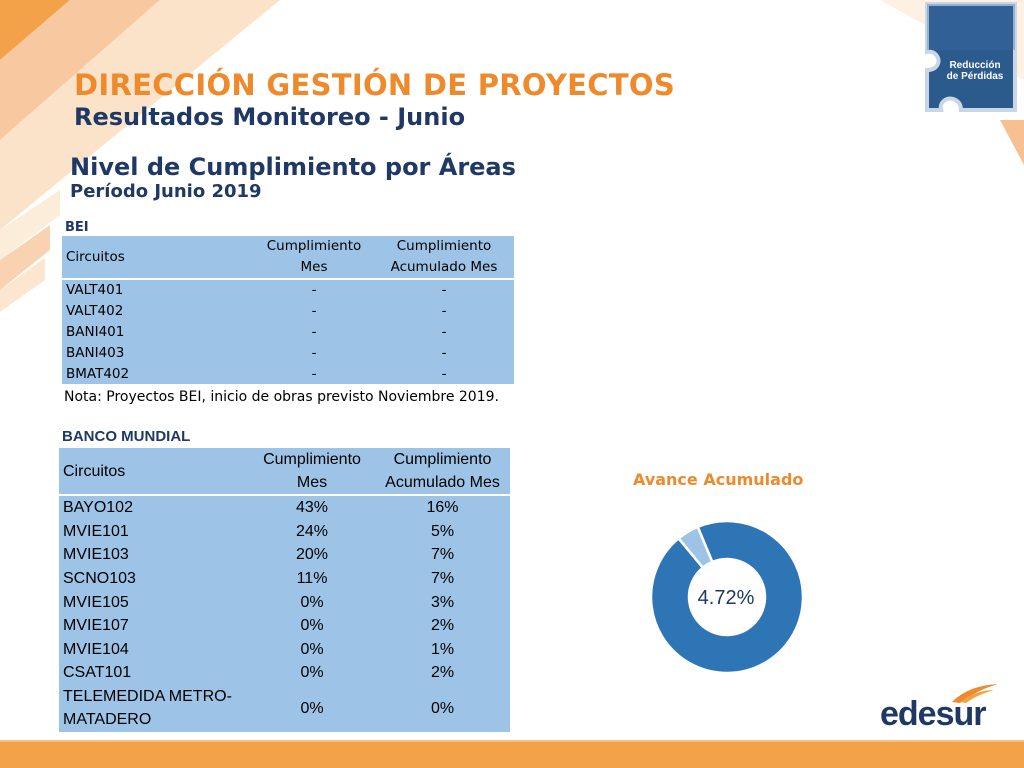 Image resolution: width=1024 pixels, height=768 pixels. I want to click on table-row: CSAT101 0% 2%, so click(284, 673).